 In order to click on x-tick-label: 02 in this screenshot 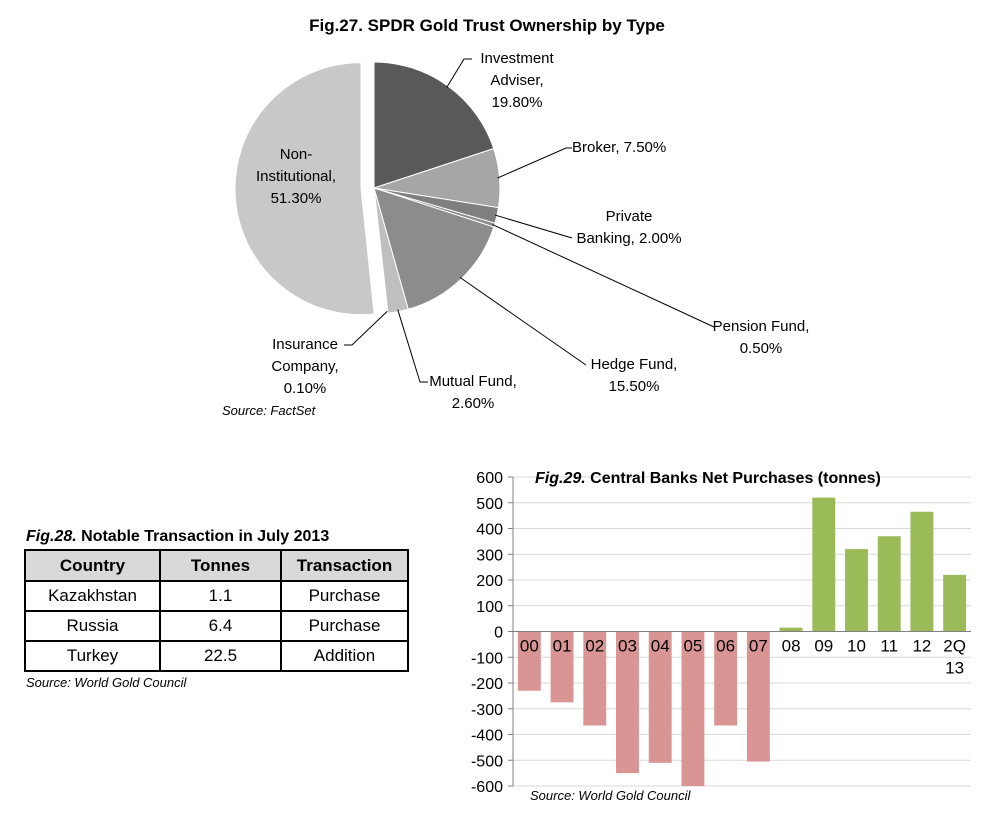, I will do `click(594, 646)`.